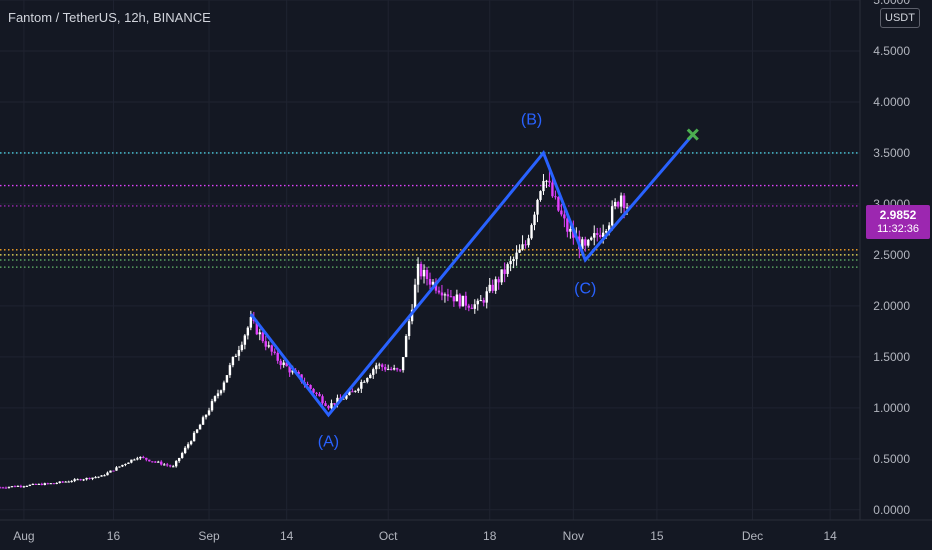  Describe the element at coordinates (891, 459) in the screenshot. I see `price-tick-label: 0.5000` at that location.